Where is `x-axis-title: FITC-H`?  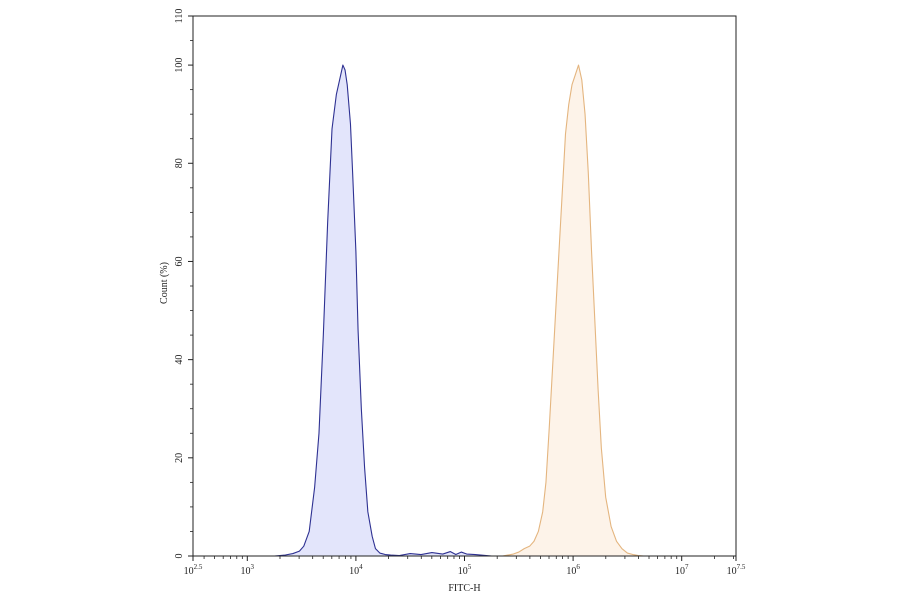 x-axis-title: FITC-H is located at coordinates (464, 588).